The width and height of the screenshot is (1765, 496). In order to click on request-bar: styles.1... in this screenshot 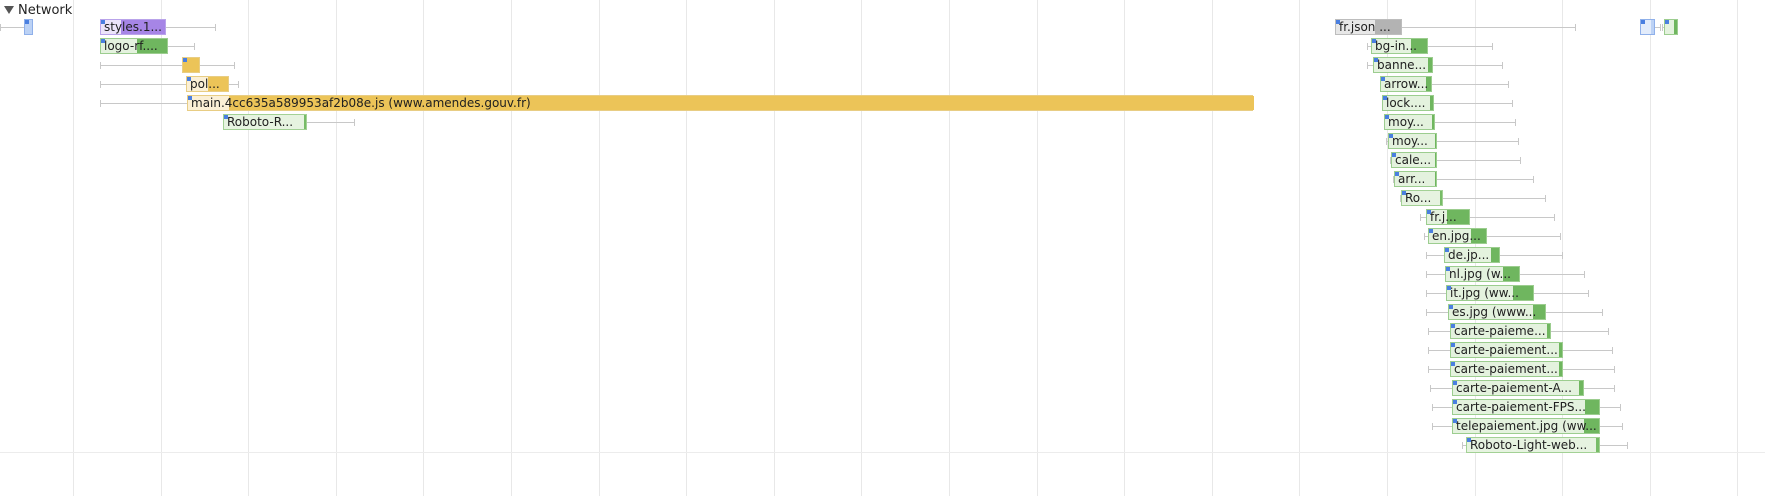, I will do `click(133, 27)`.